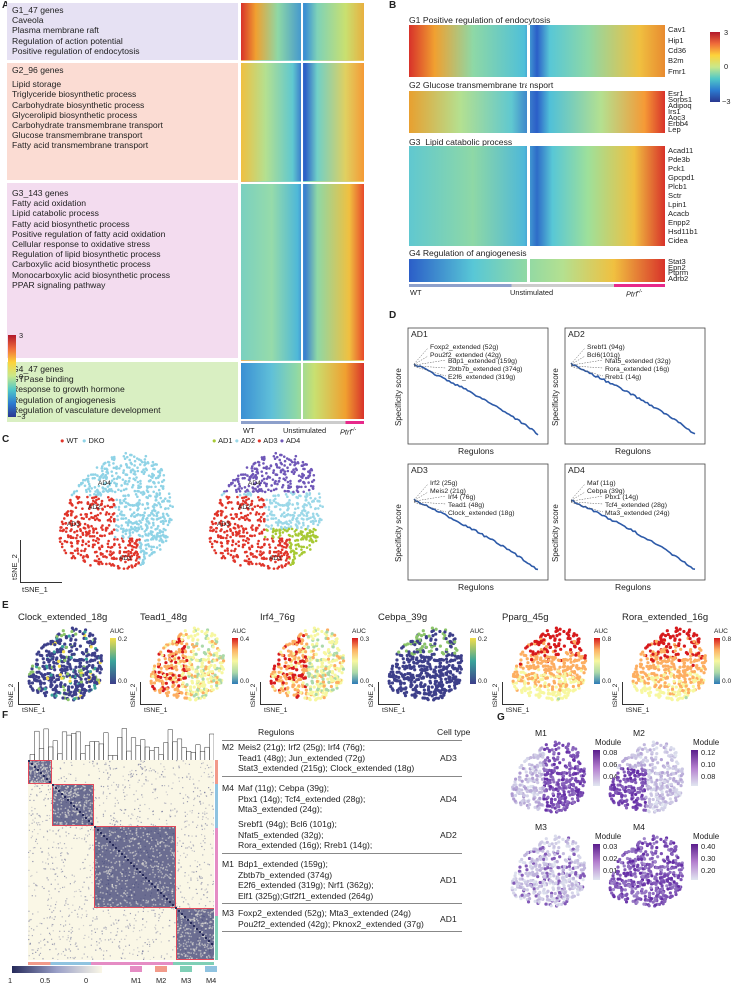 This screenshot has width=747, height=992. I want to click on auc-tsne, so click(307, 664).